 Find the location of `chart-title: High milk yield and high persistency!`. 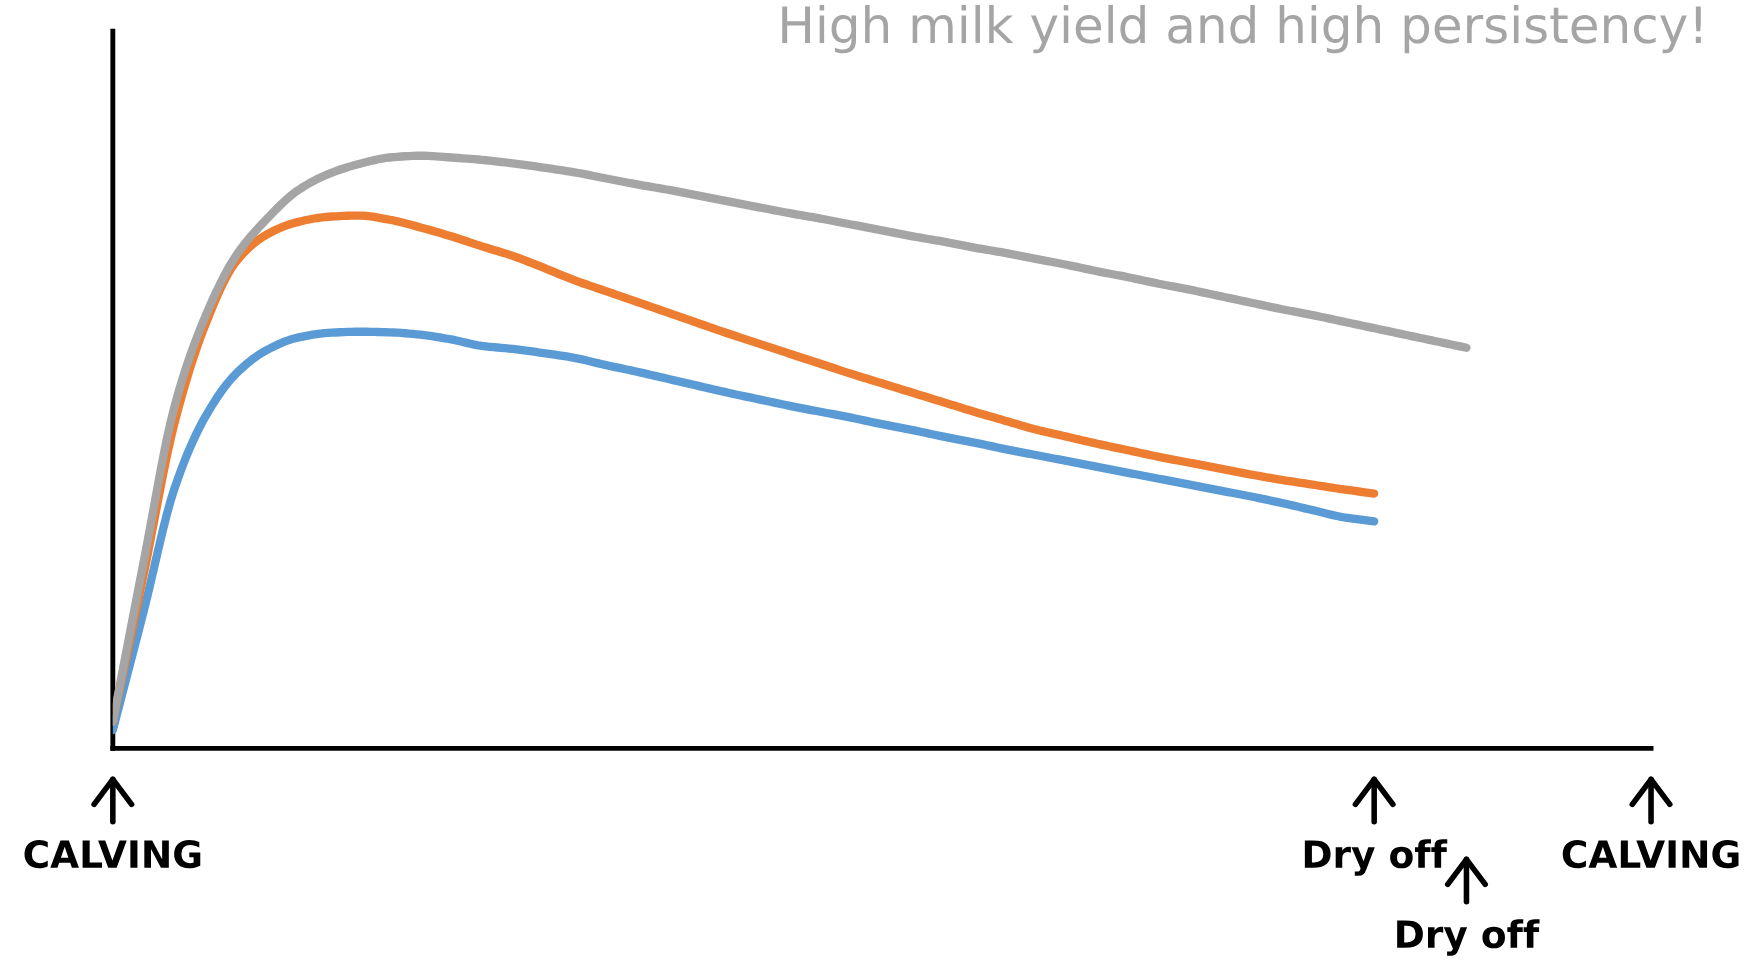

chart-title: High milk yield and high persistency! is located at coordinates (1241, 29).